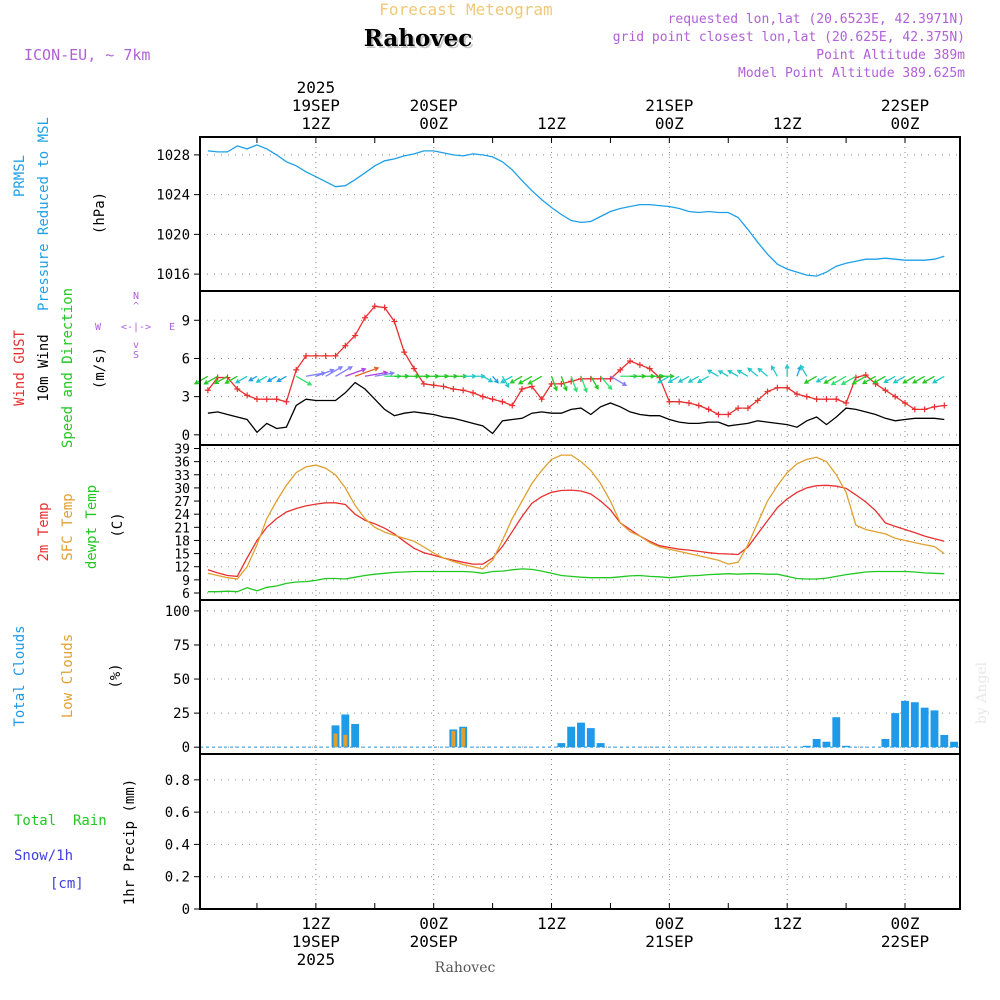 This screenshot has height=1000, width=1000. I want to click on location-title: Rahovec, so click(418, 38).